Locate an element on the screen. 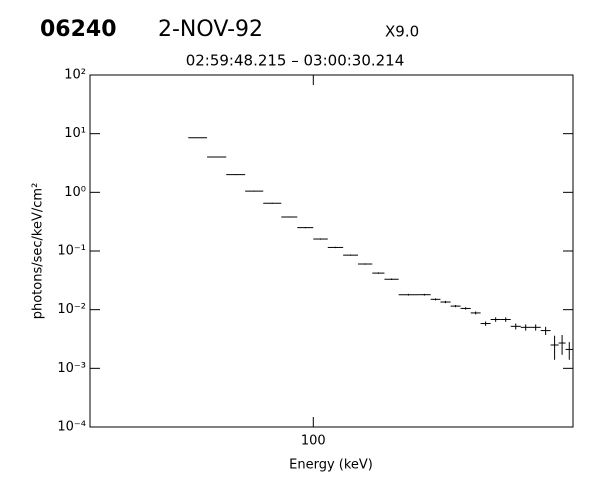 This screenshot has width=600, height=480. x-axis-label: Energy (keV) is located at coordinates (331, 465).